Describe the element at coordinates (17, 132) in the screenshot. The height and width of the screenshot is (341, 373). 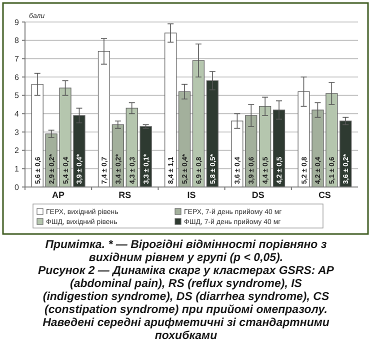
I see `y-tick-label: 3` at that location.